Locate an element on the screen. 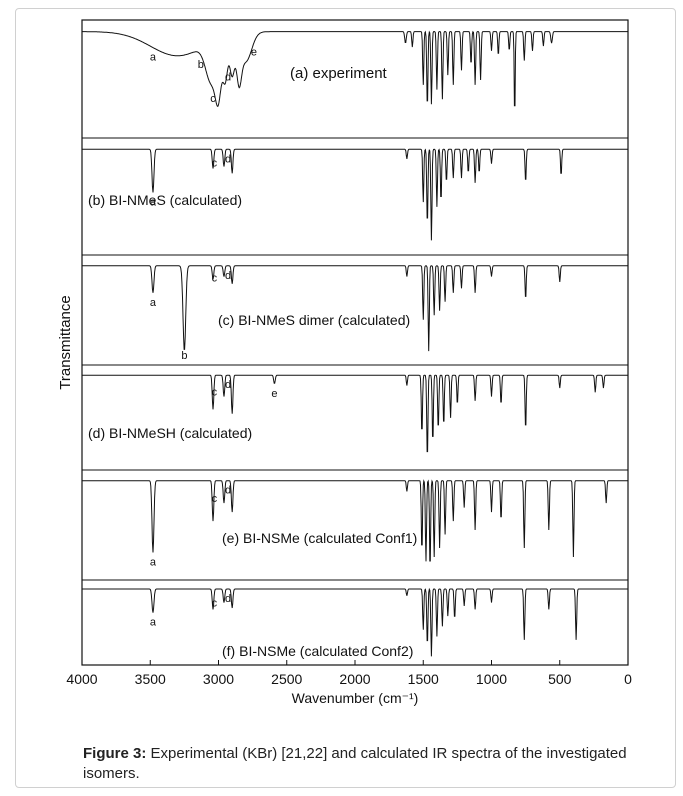  series-label-3: (c) BI-NMeS dimer (calculated) is located at coordinates (314, 320).